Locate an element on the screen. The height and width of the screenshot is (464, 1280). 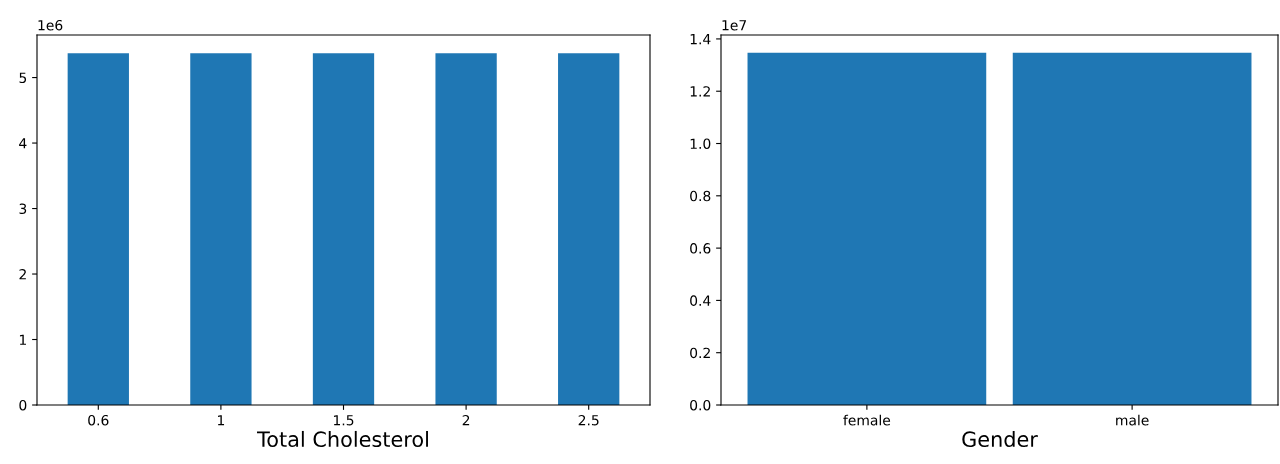
x-tick-label: 1 is located at coordinates (221, 420).